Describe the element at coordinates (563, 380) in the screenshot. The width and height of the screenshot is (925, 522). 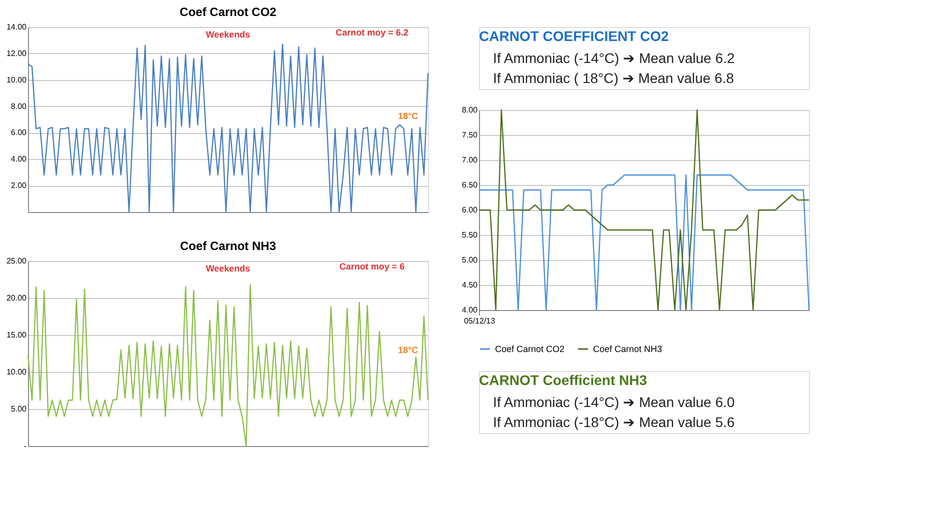
I see `text: CARNOT Coefficient NH3` at that location.